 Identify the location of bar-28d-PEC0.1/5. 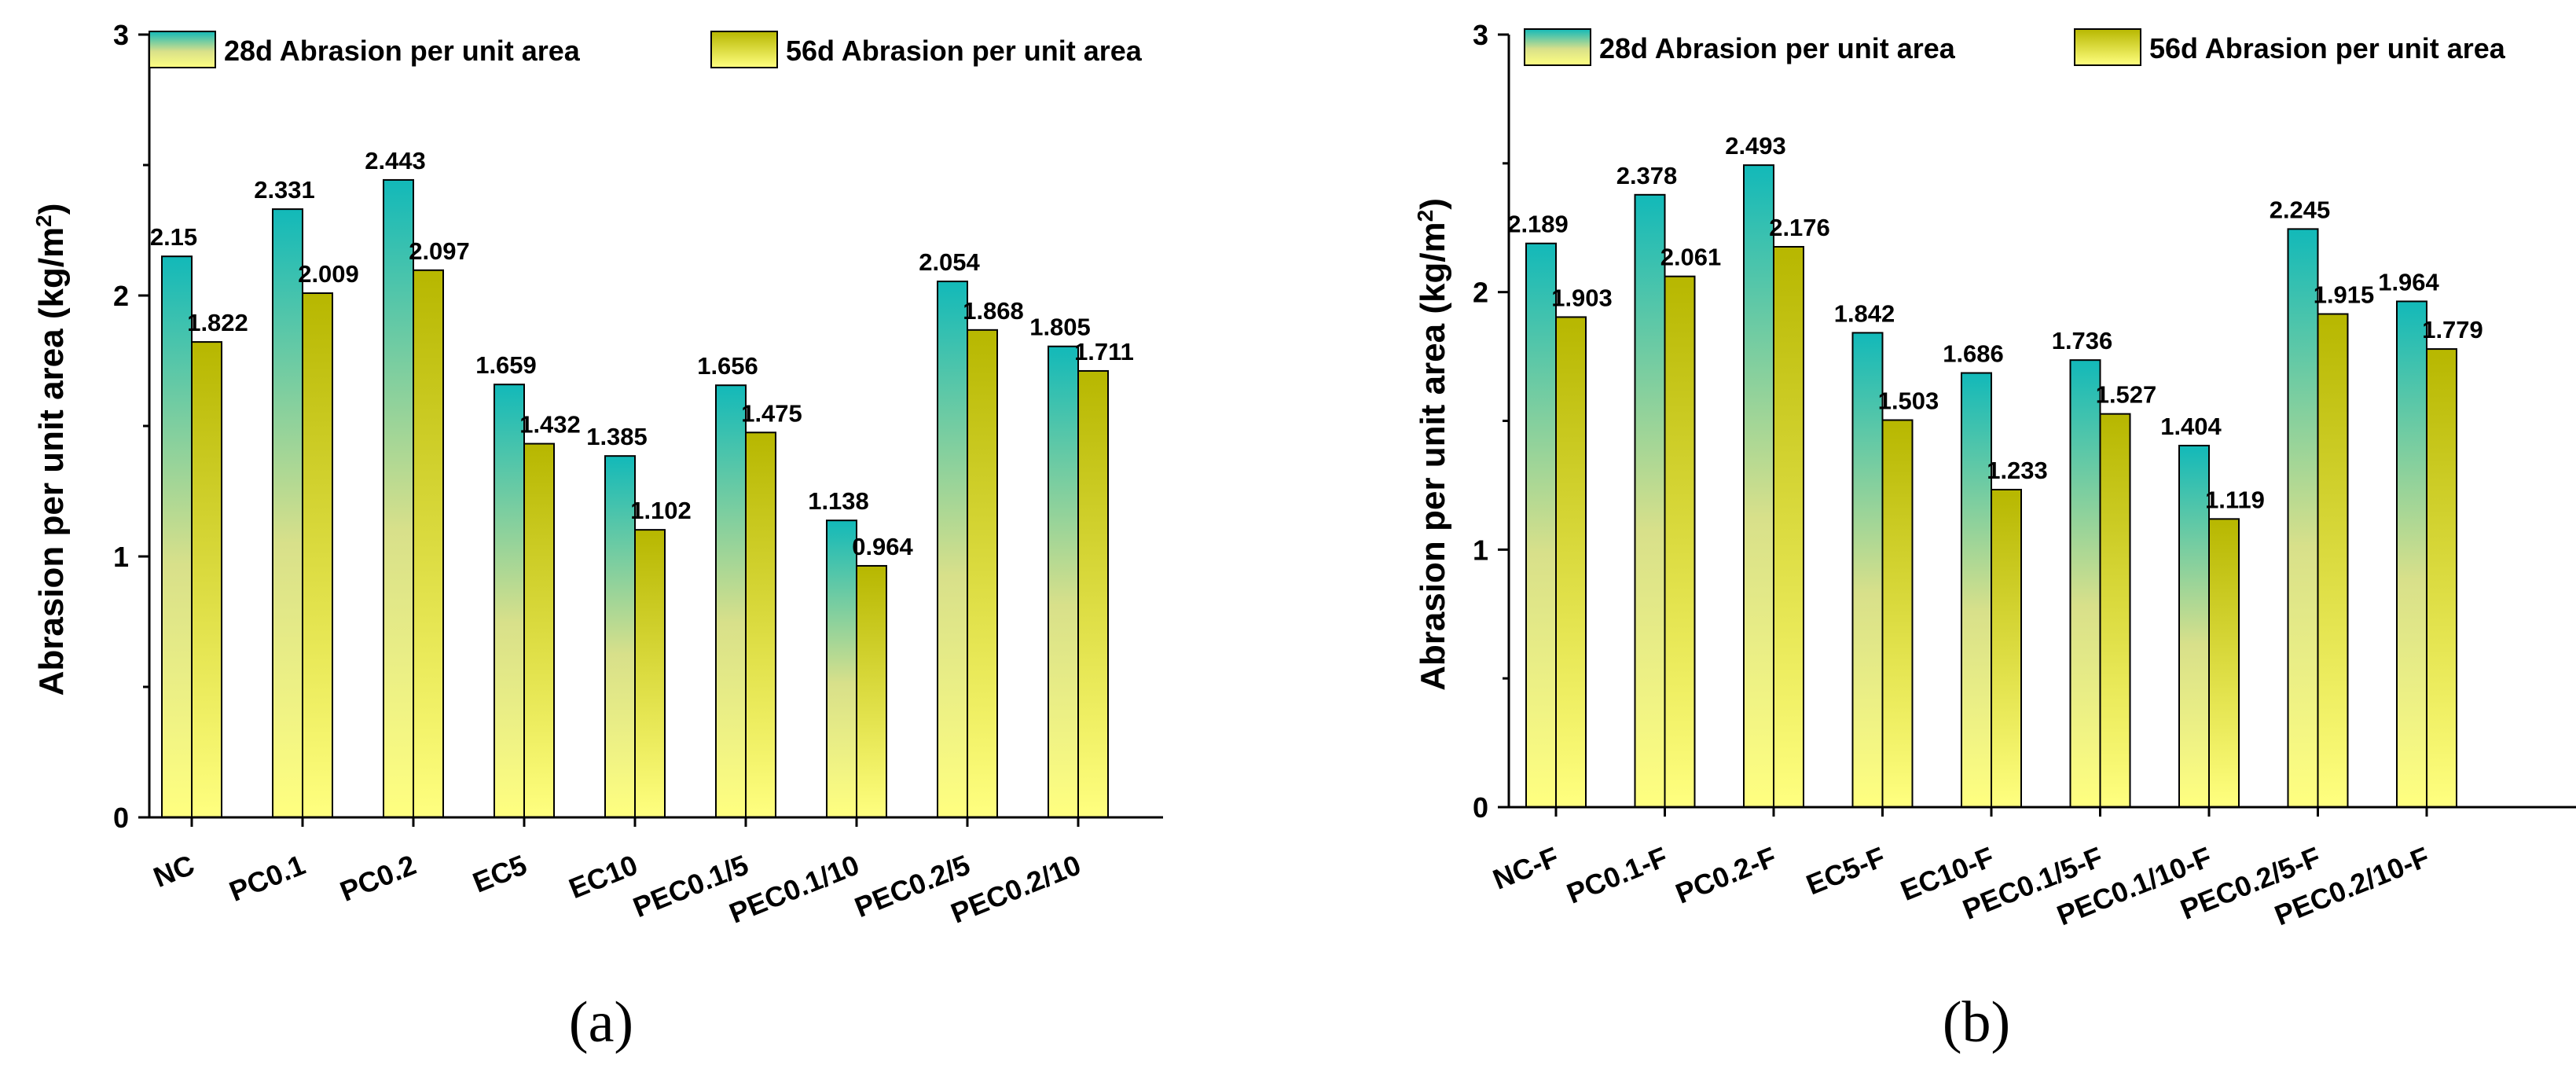
(731, 601).